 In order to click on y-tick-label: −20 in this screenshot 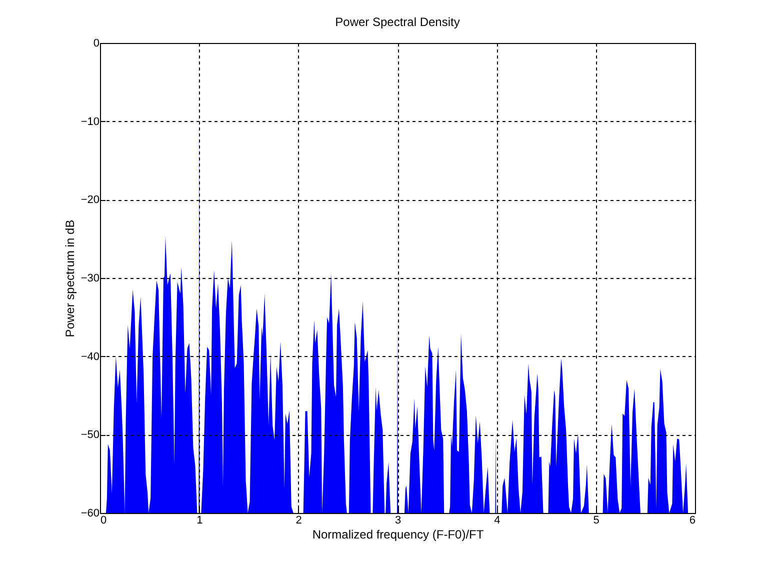, I will do `click(90, 200)`.